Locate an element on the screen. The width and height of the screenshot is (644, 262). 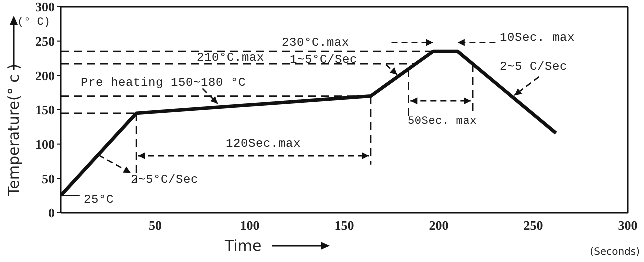
x-tick-label: 200 is located at coordinates (439, 226).